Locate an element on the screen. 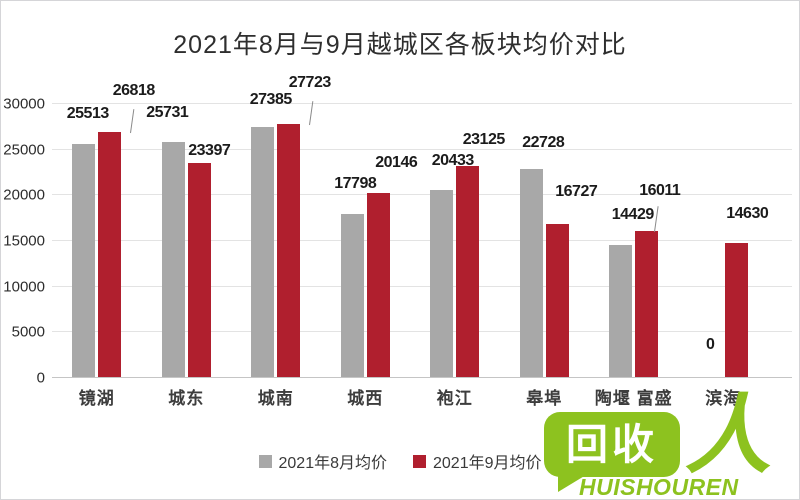 This screenshot has height=500, width=800. chart-title: 2021年8月与9月越城区各板块均价对比 is located at coordinates (400, 45).